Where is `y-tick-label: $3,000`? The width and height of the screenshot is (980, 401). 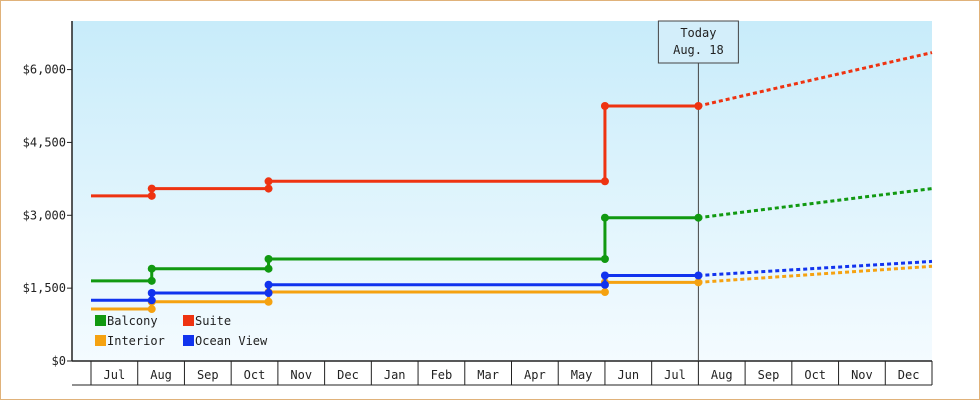 y-tick-label: $3,000 is located at coordinates (44, 215).